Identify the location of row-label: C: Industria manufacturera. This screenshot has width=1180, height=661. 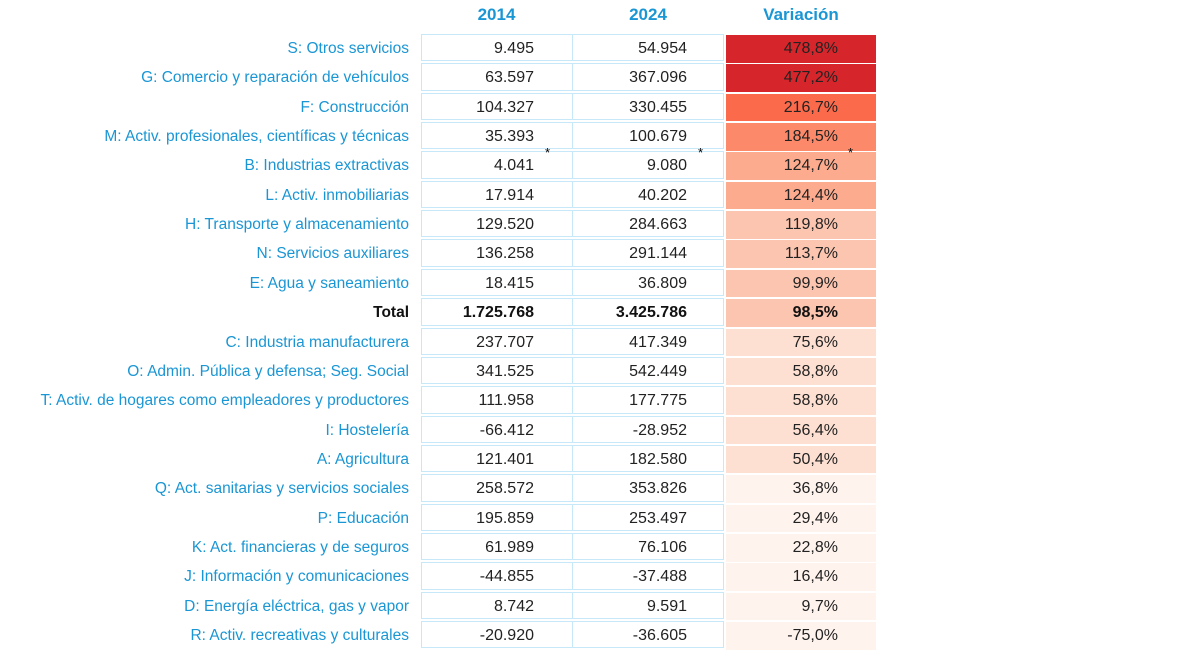
(317, 342).